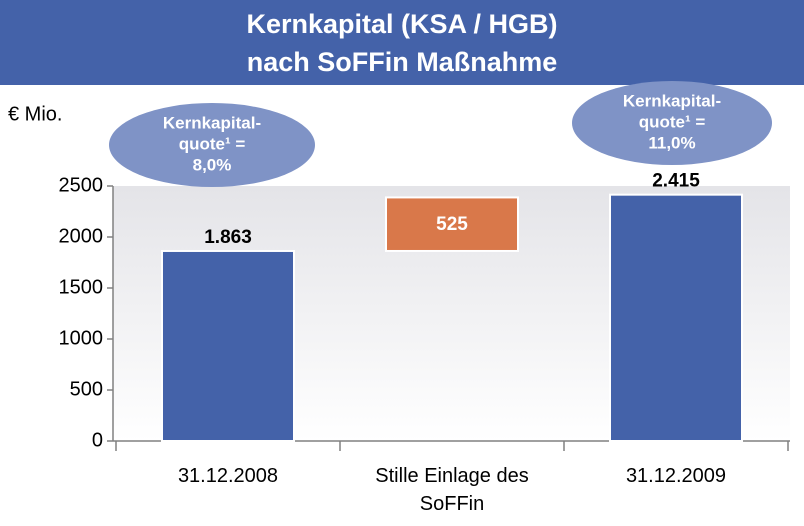 The height and width of the screenshot is (526, 804). What do you see at coordinates (81, 236) in the screenshot?
I see `y-tick-label: 2000` at bounding box center [81, 236].